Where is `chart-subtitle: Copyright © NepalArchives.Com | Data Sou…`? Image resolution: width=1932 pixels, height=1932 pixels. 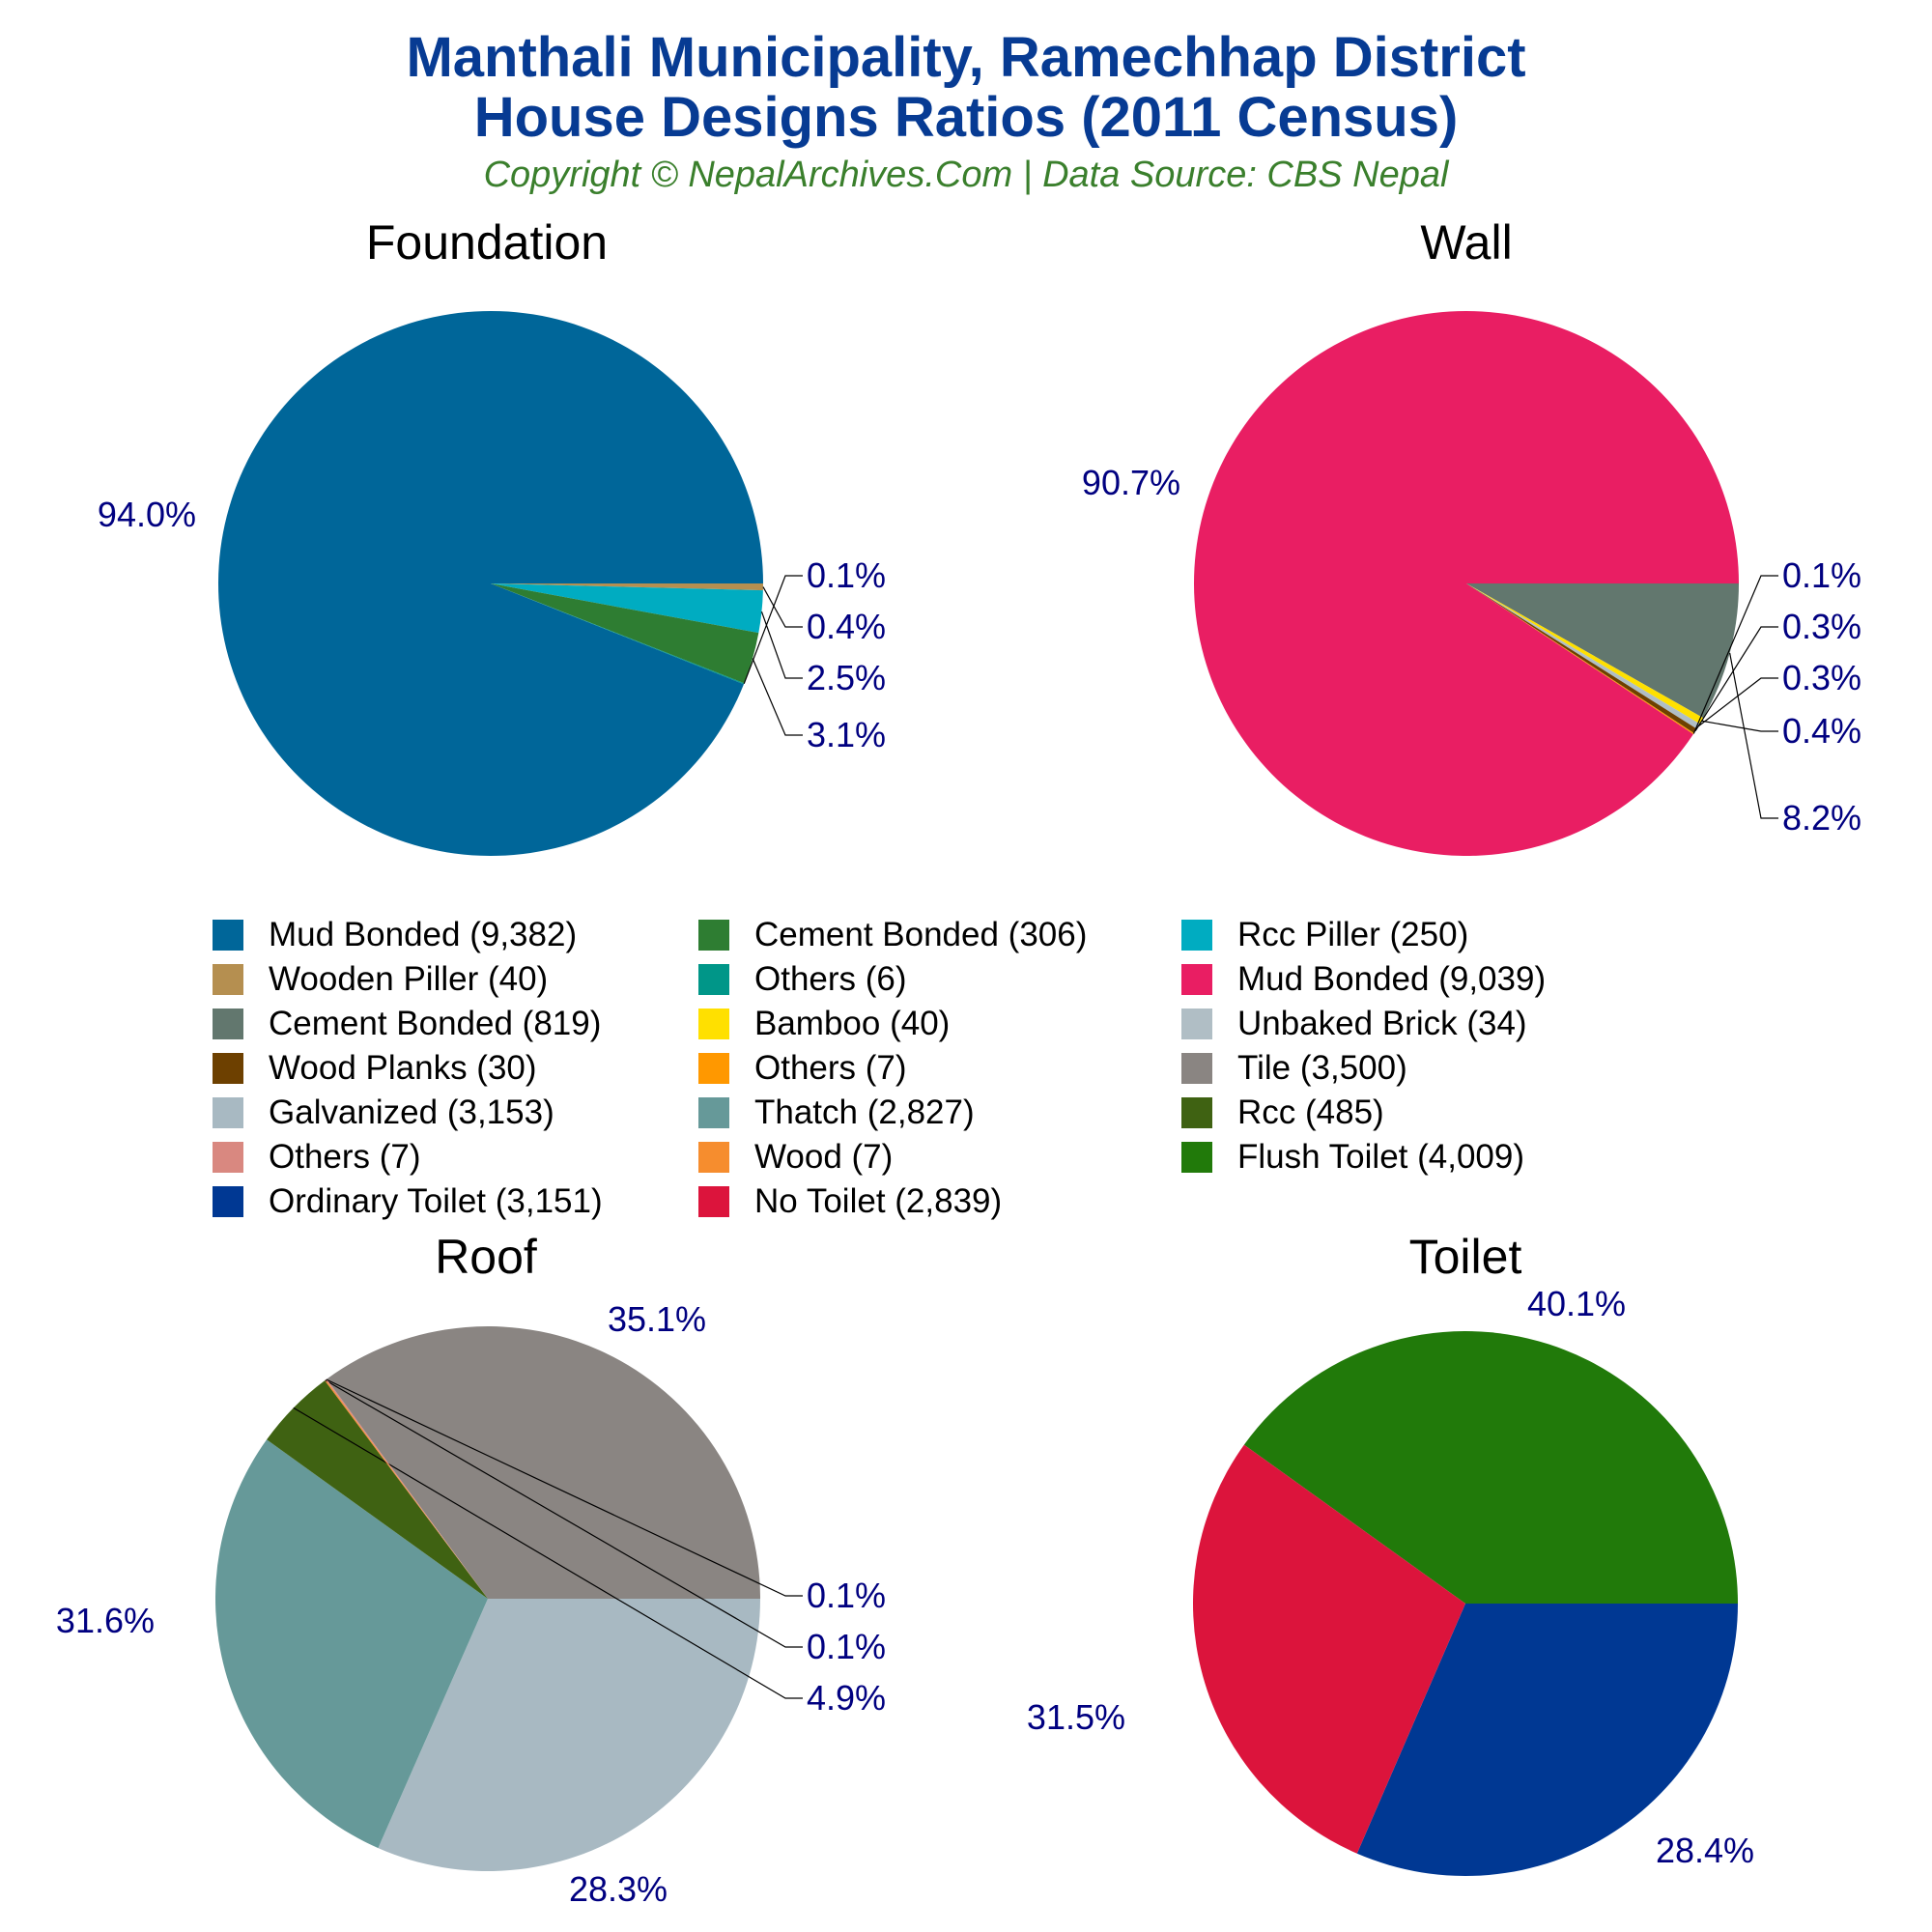
chart-subtitle: Copyright © NepalArchives.Com | Data Sou… is located at coordinates (966, 175).